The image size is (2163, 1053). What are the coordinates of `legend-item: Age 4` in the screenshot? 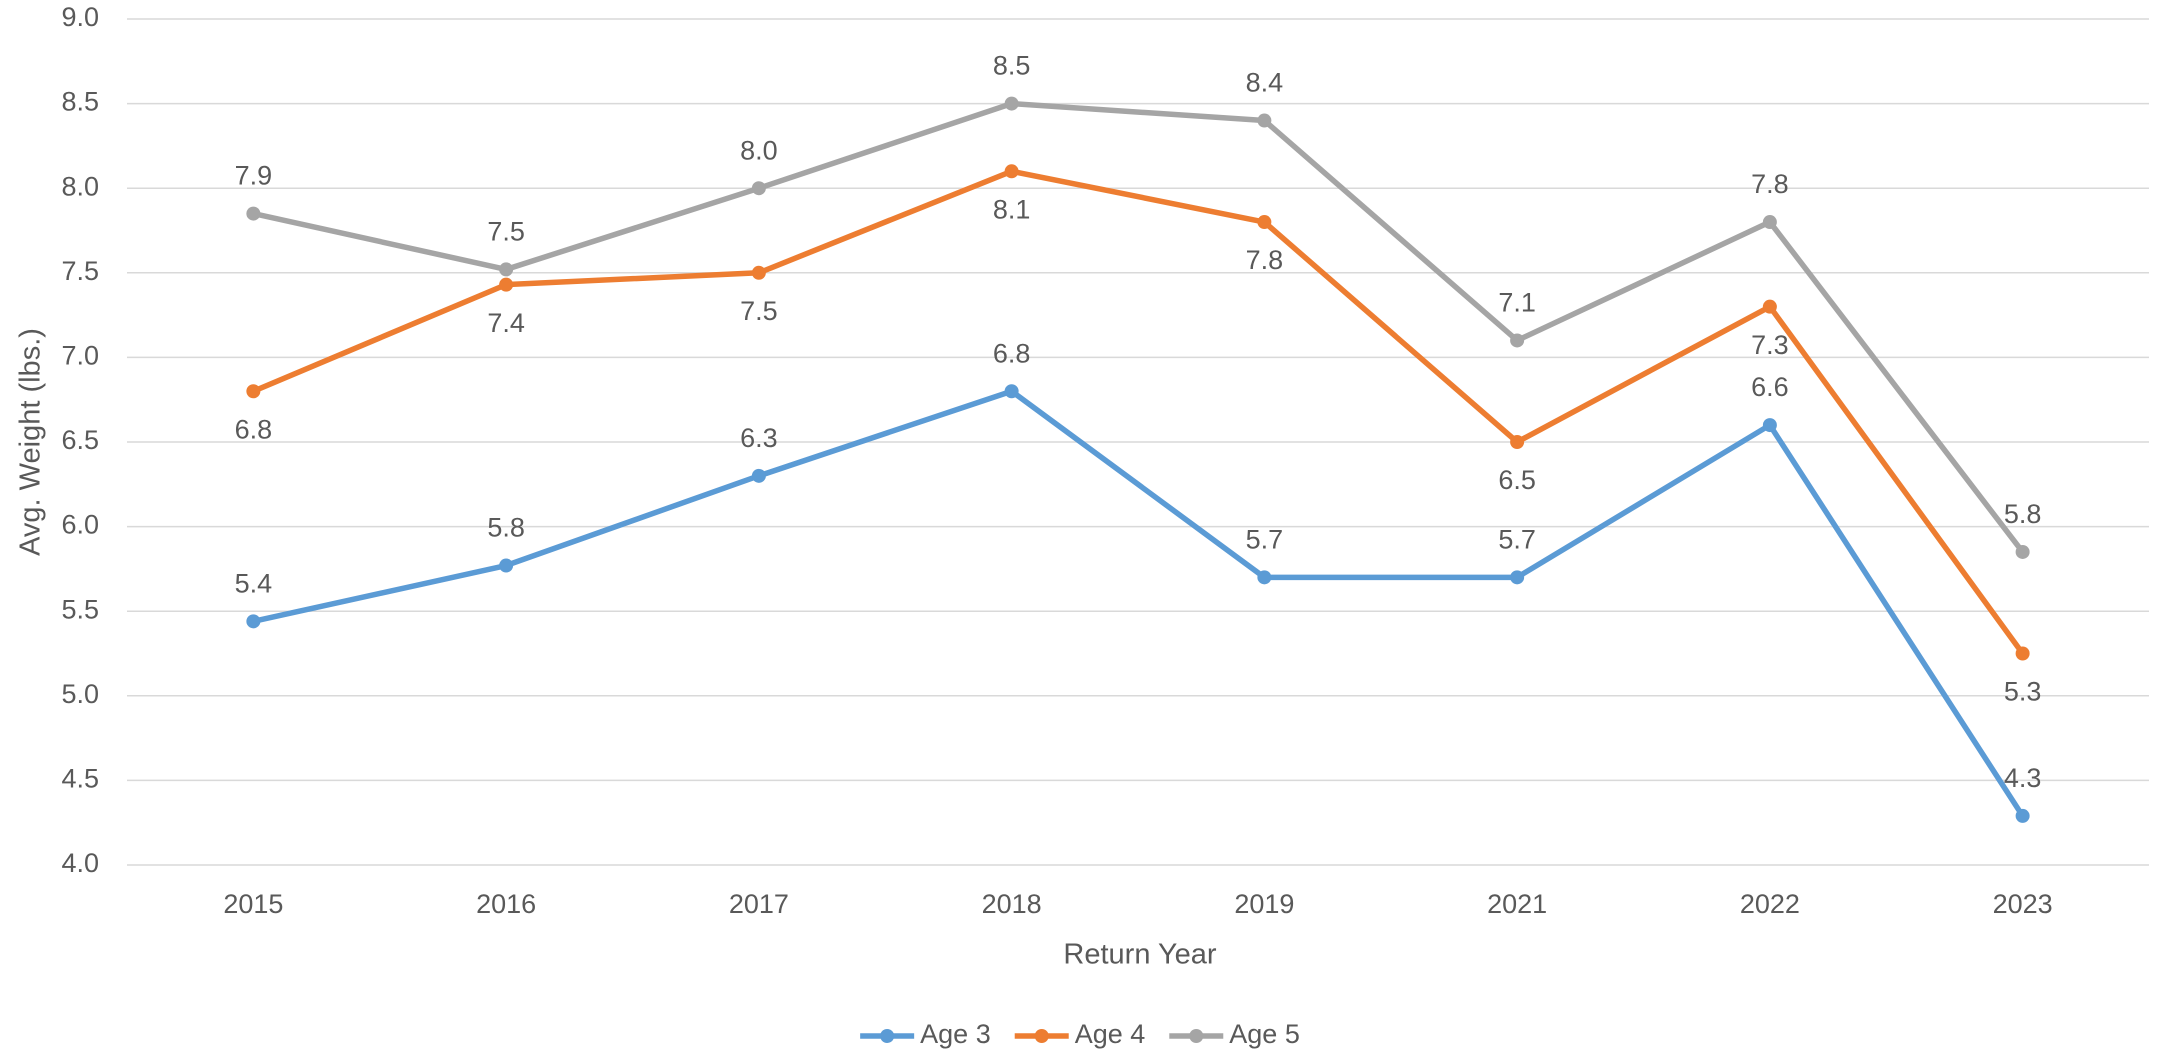 It's located at (1080, 1034).